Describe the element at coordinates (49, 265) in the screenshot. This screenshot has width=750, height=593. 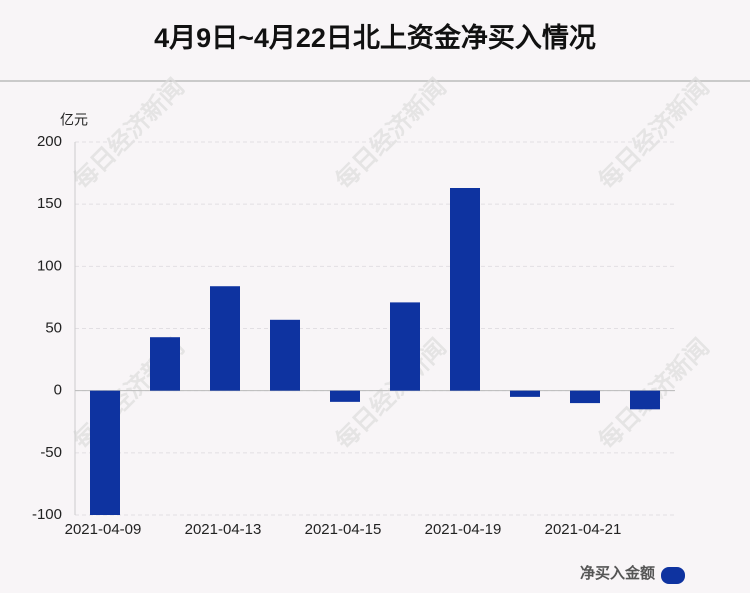
I see `y-tick-label: 100` at that location.